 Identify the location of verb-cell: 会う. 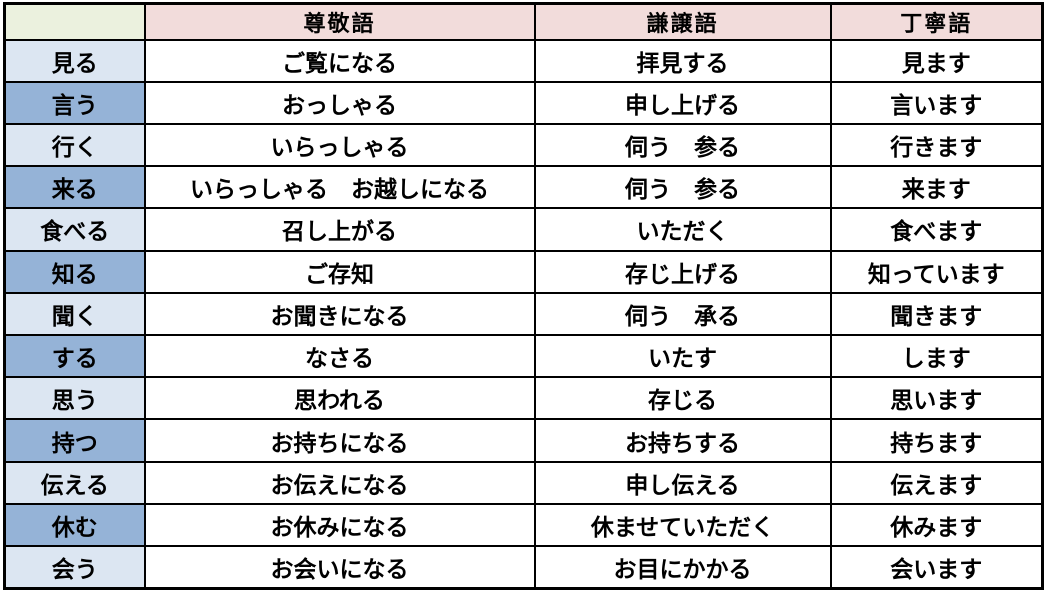
(74, 567).